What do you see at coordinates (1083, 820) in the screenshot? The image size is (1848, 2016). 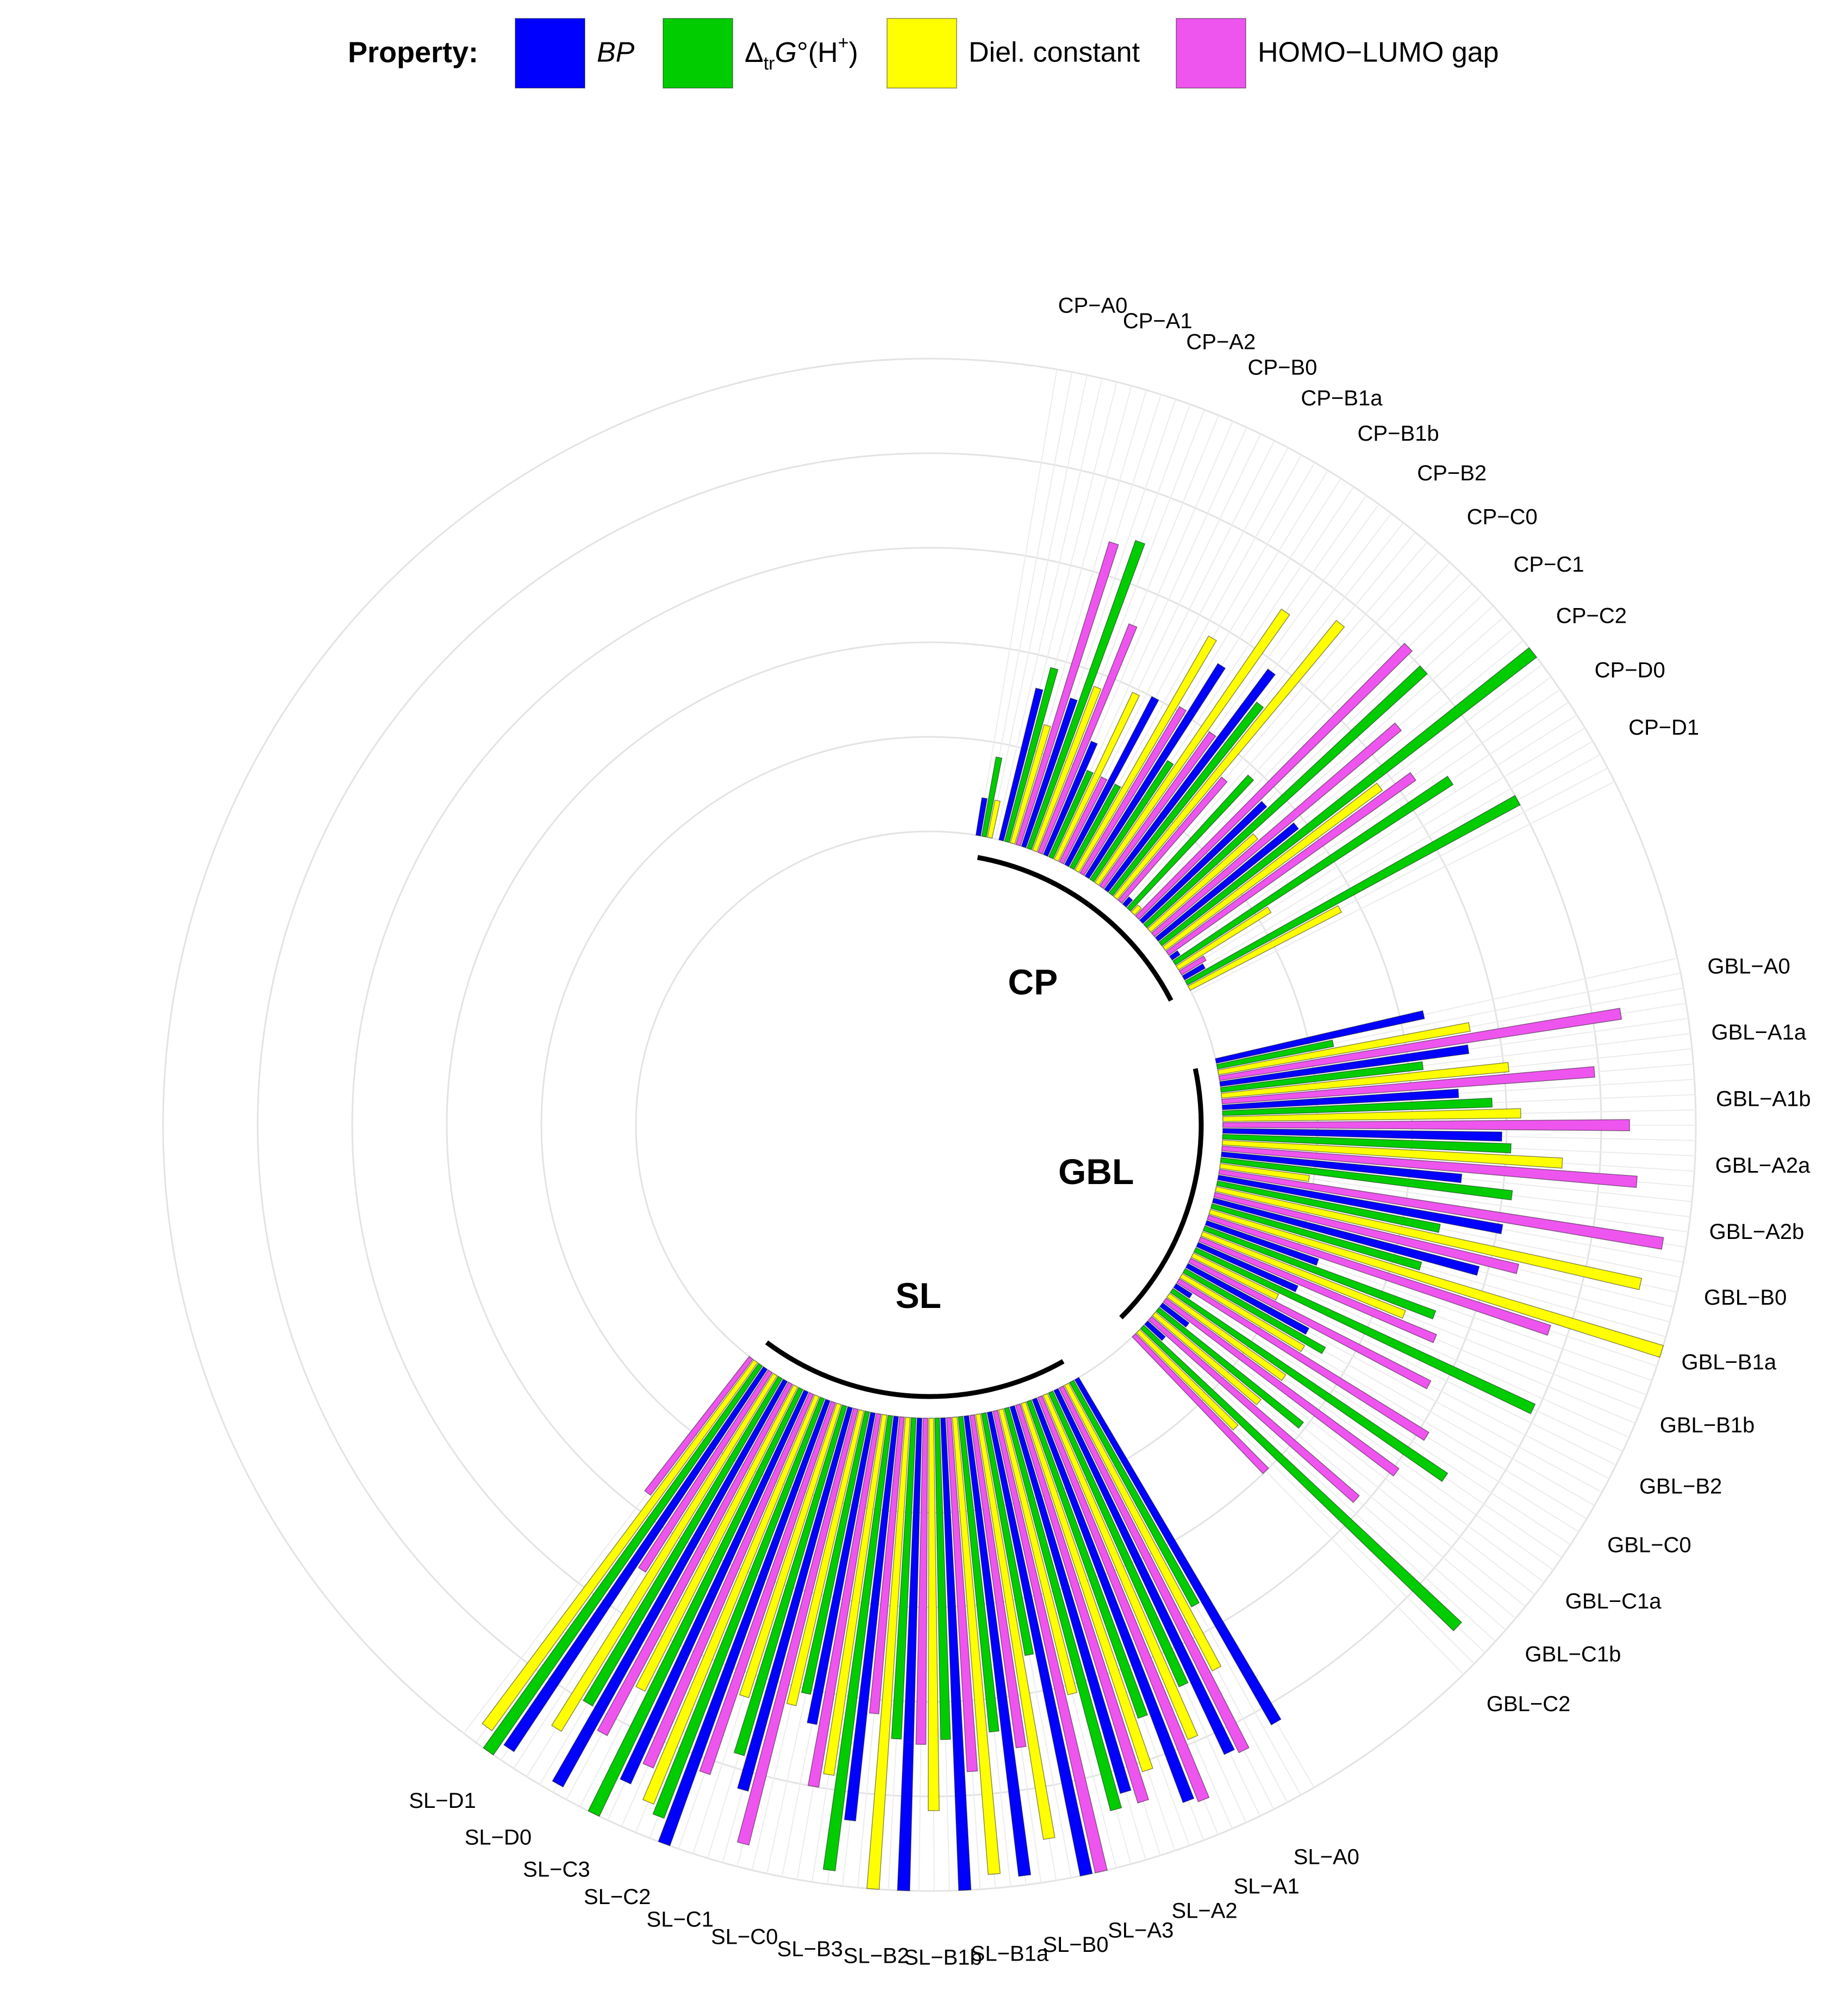 I see `bar-cp-b0-hl` at bounding box center [1083, 820].